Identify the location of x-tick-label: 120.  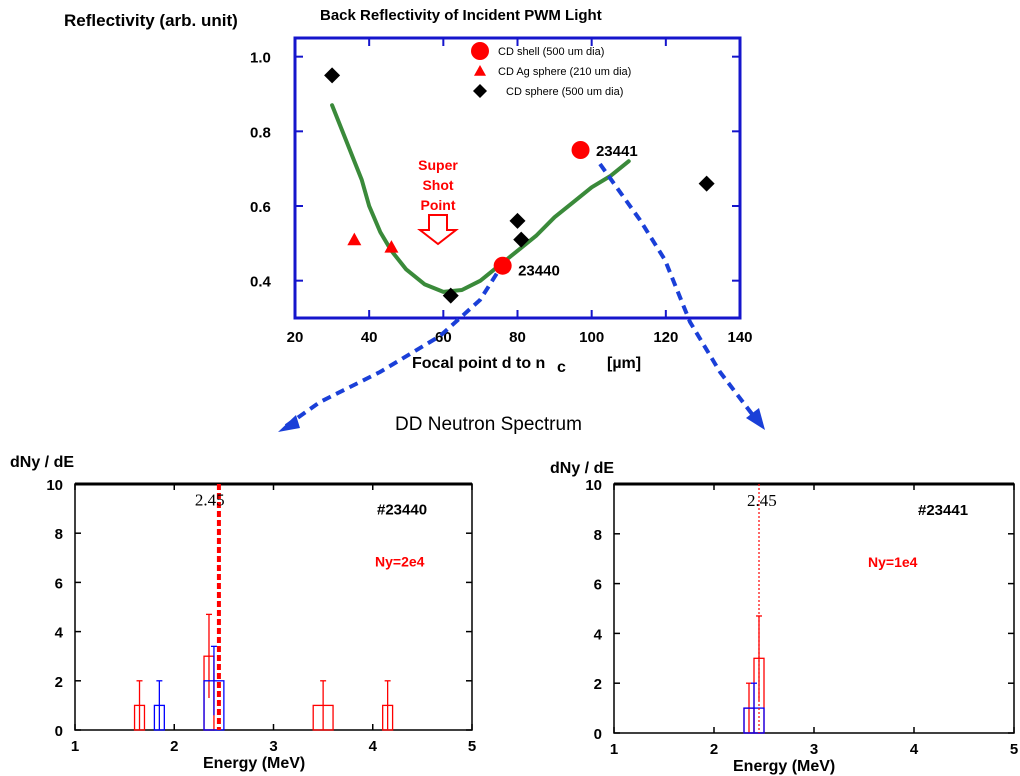
(665, 337).